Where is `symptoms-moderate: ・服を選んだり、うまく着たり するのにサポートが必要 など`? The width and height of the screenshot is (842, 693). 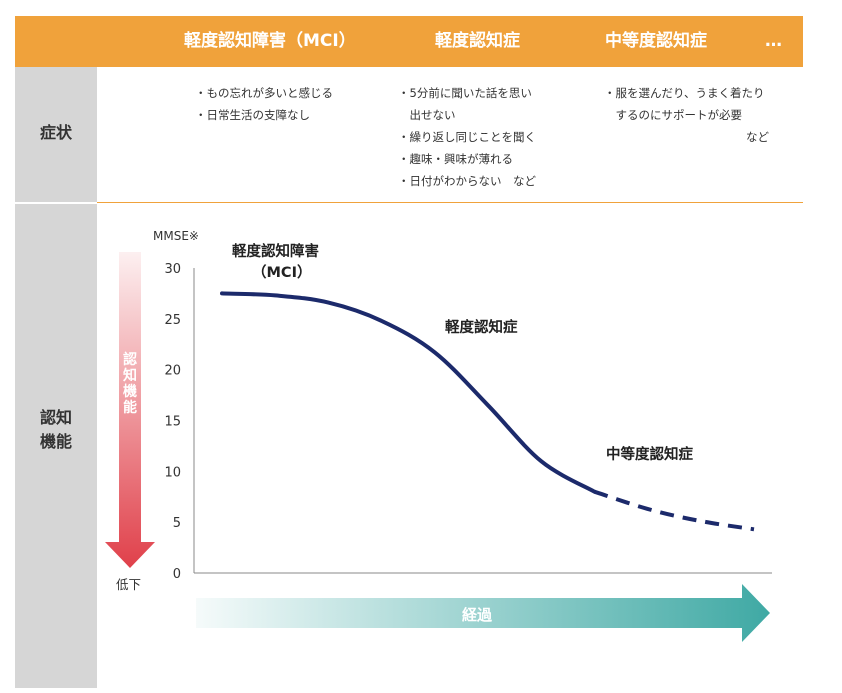 symptoms-moderate: ・服を選んだり、うまく着たり するのにサポートが必要 など is located at coordinates (686, 115).